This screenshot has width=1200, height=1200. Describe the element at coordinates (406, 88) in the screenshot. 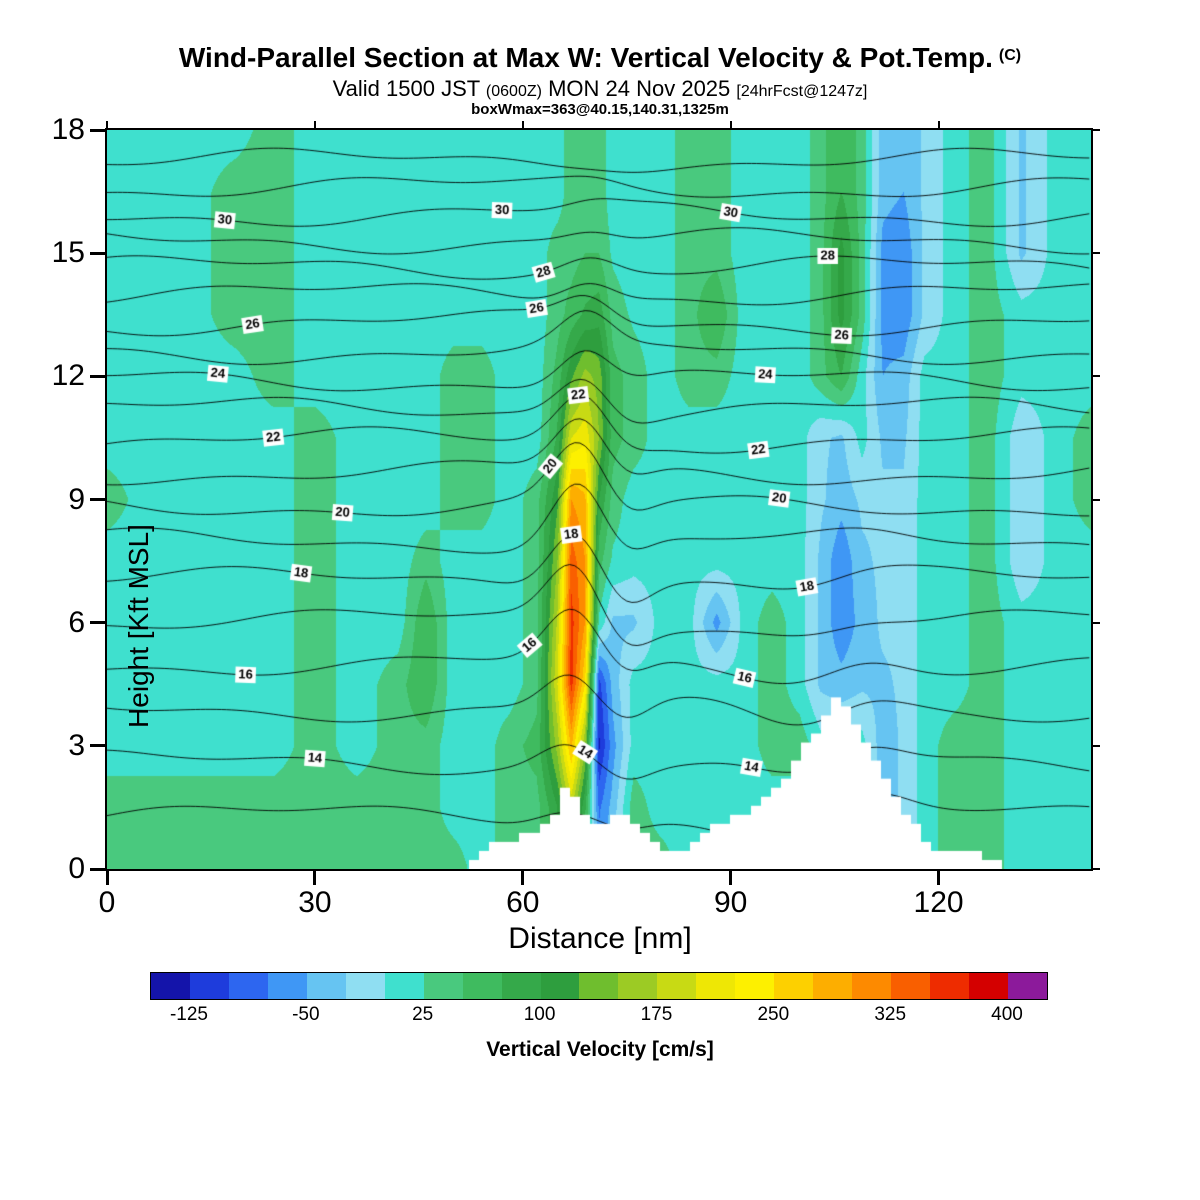

I see `valid-time: Valid 1500 JST` at that location.